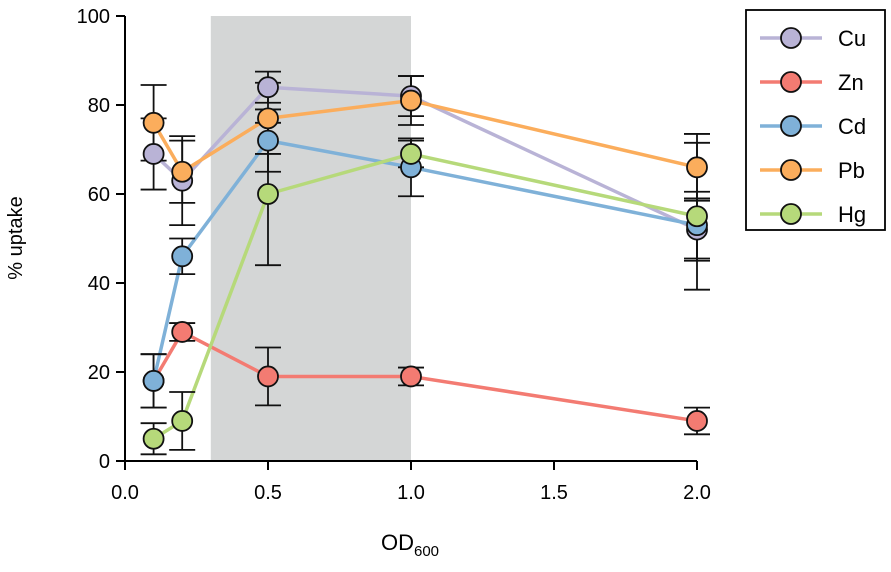  What do you see at coordinates (815, 120) in the screenshot?
I see `legend-box` at bounding box center [815, 120].